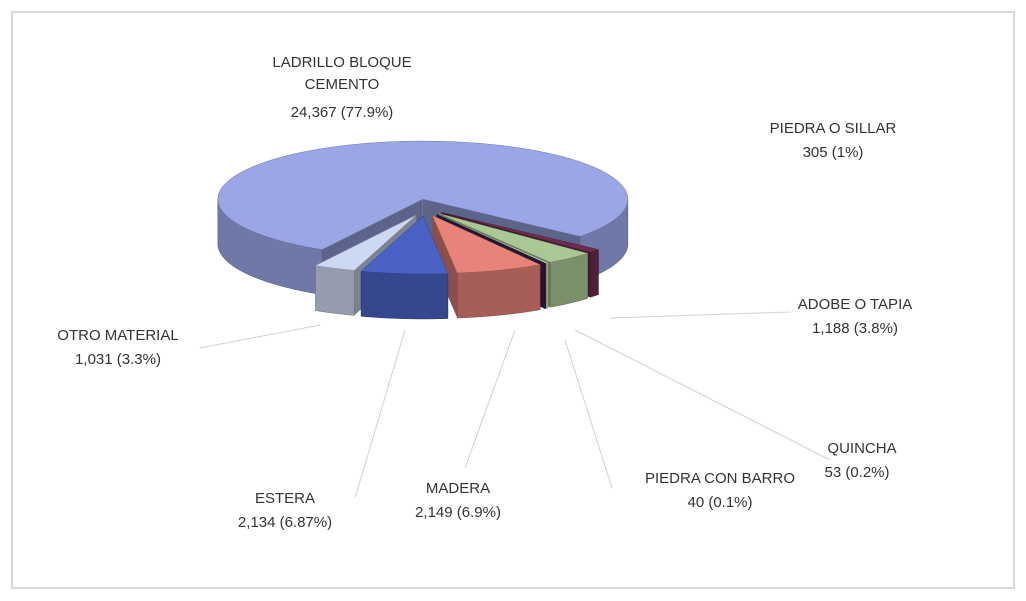 This screenshot has height=601, width=1026. Describe the element at coordinates (342, 112) in the screenshot. I see `slice-value-label: 24,367 (77.9%)` at that location.